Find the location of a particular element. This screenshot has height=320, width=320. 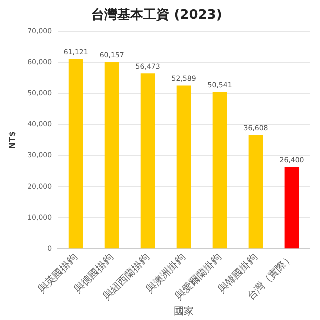

x-axis-title: 國家 is located at coordinates (184, 312).